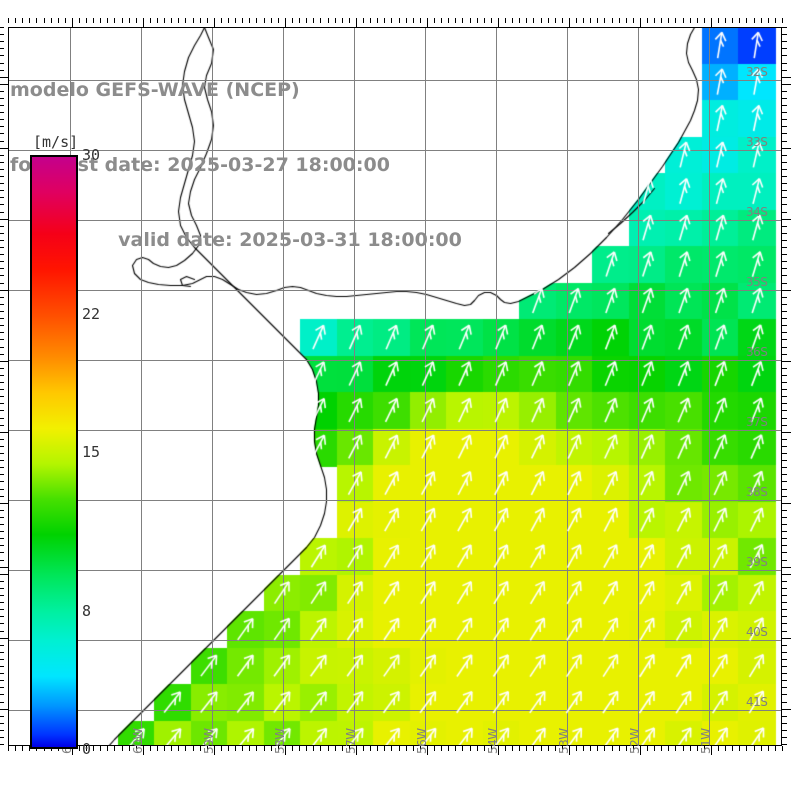  What do you see at coordinates (351, 741) in the screenshot?
I see `longitude-label: 57W` at bounding box center [351, 741].